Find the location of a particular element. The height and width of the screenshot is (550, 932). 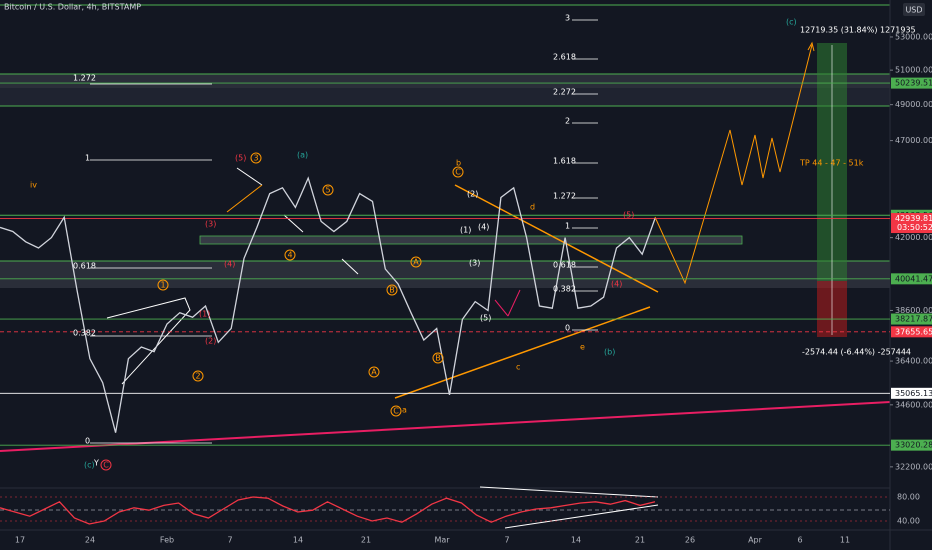

annotation: d is located at coordinates (532, 207).